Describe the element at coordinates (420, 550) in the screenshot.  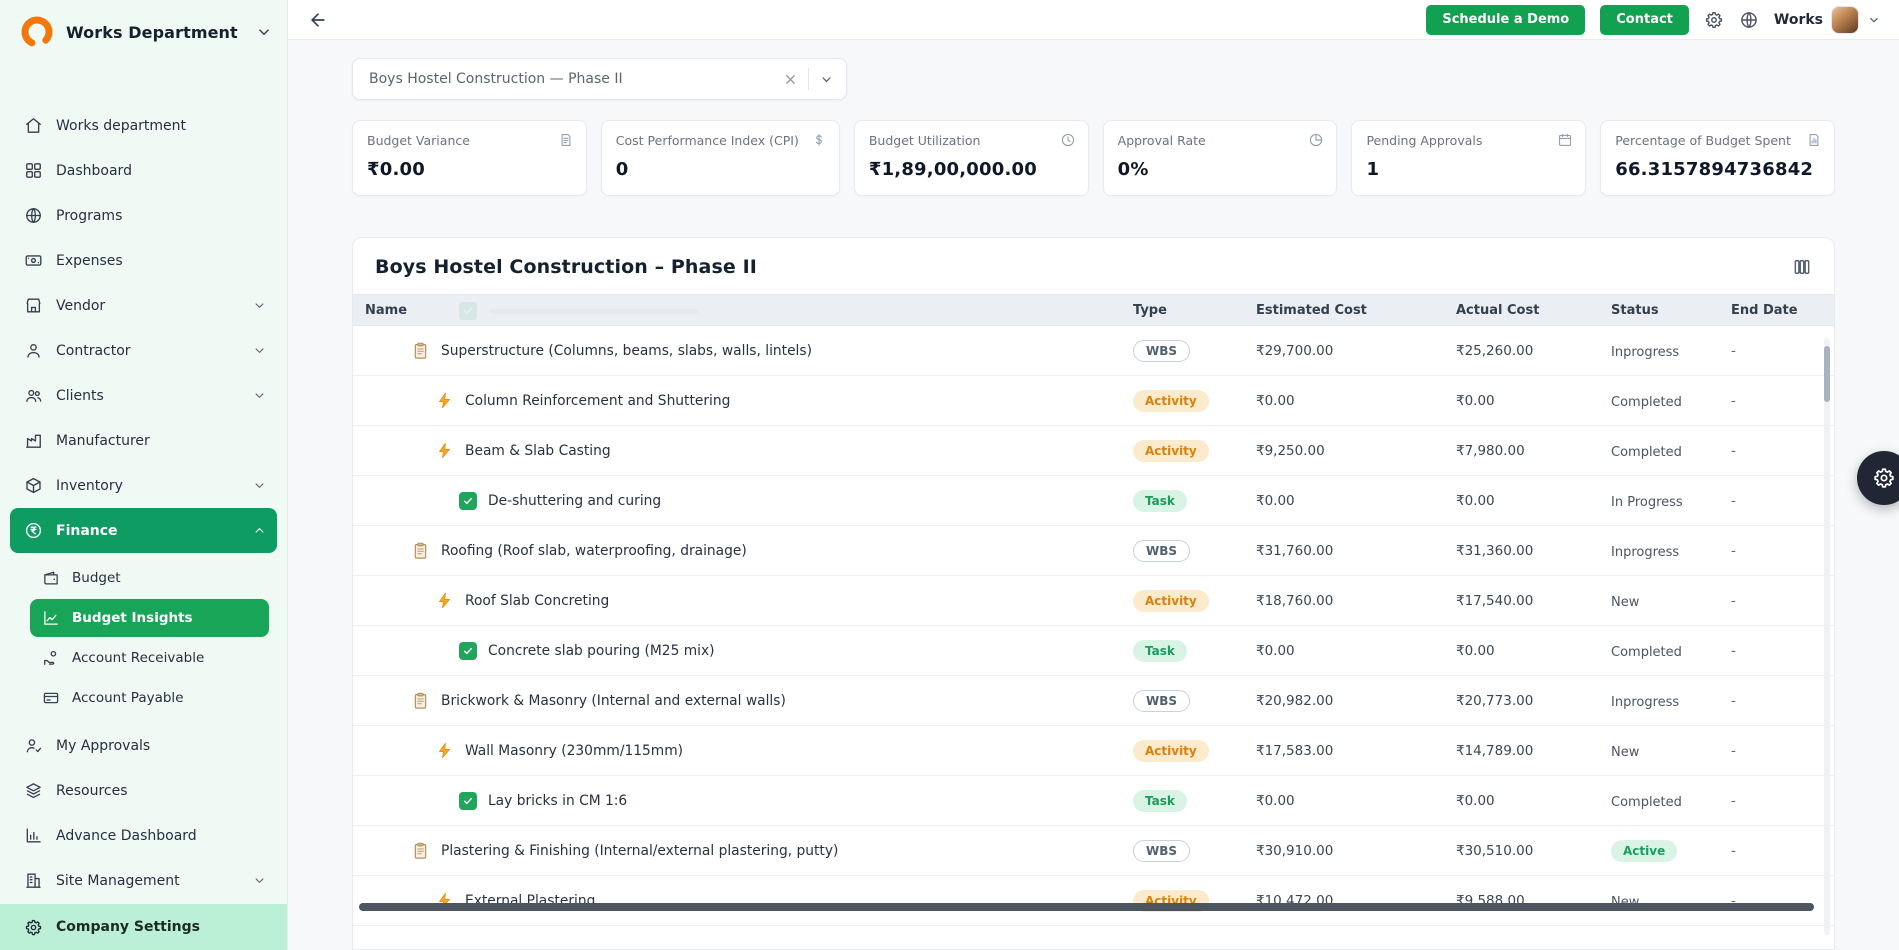
I see `wbs-clipboard-icon` at that location.